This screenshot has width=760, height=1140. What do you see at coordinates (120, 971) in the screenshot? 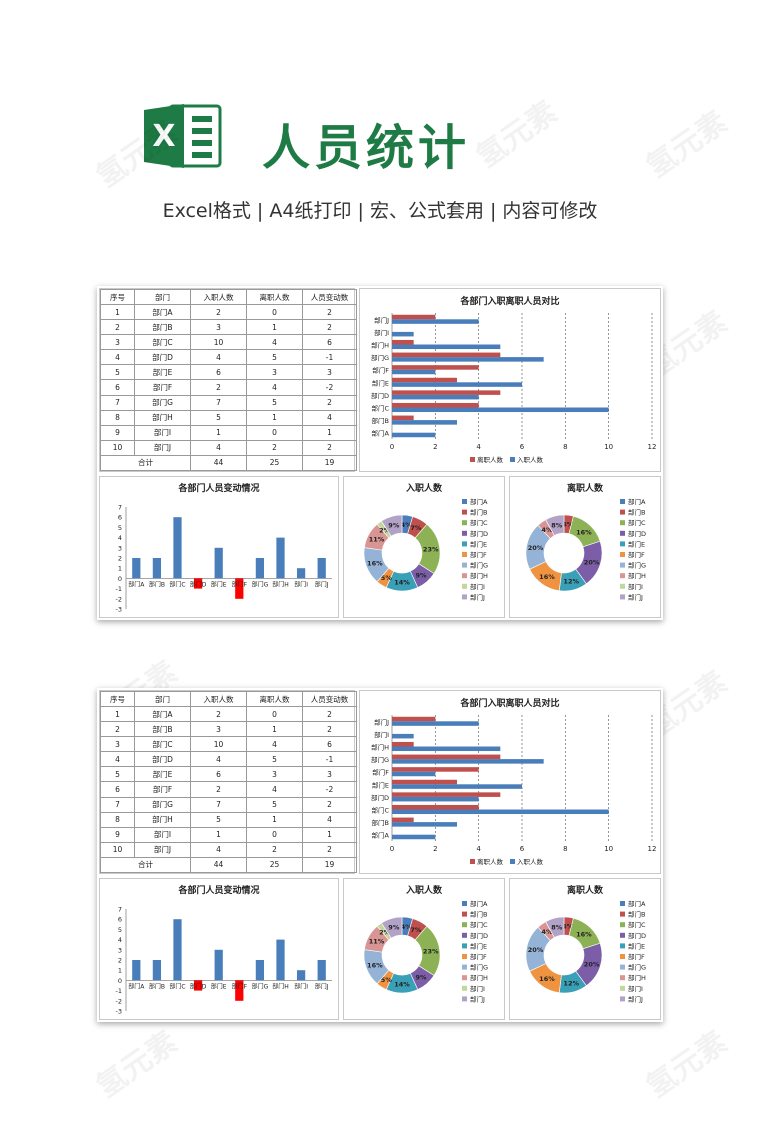
I see `y-tick-label: 1` at bounding box center [120, 971].